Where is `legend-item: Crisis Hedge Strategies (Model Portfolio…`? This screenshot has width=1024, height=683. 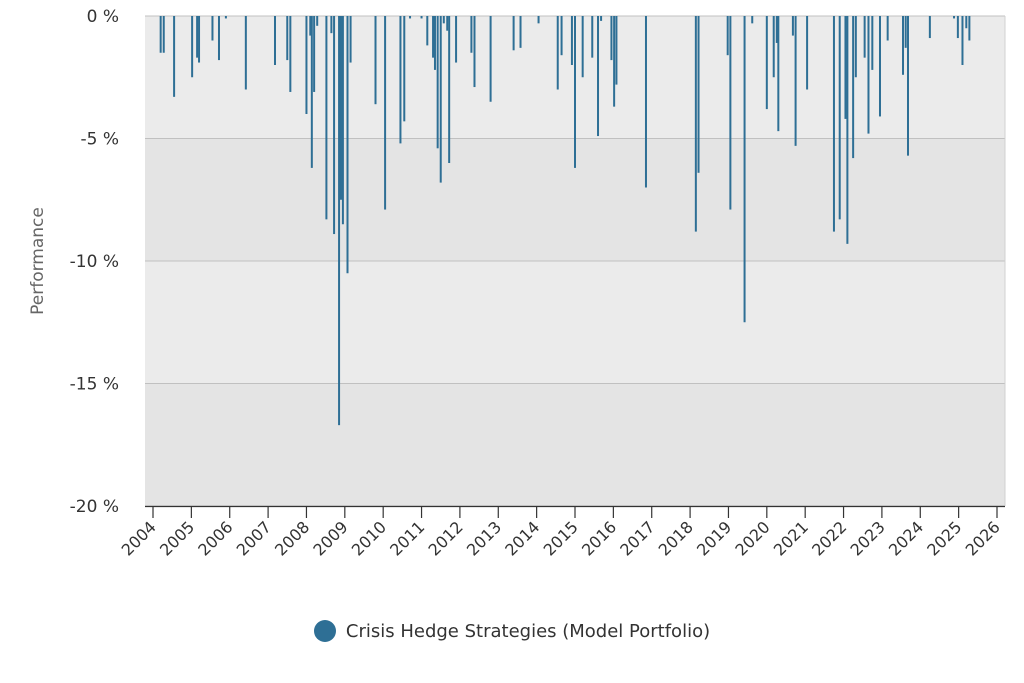
legend-item: Crisis Hedge Strategies (Model Portfolio… is located at coordinates (511, 631).